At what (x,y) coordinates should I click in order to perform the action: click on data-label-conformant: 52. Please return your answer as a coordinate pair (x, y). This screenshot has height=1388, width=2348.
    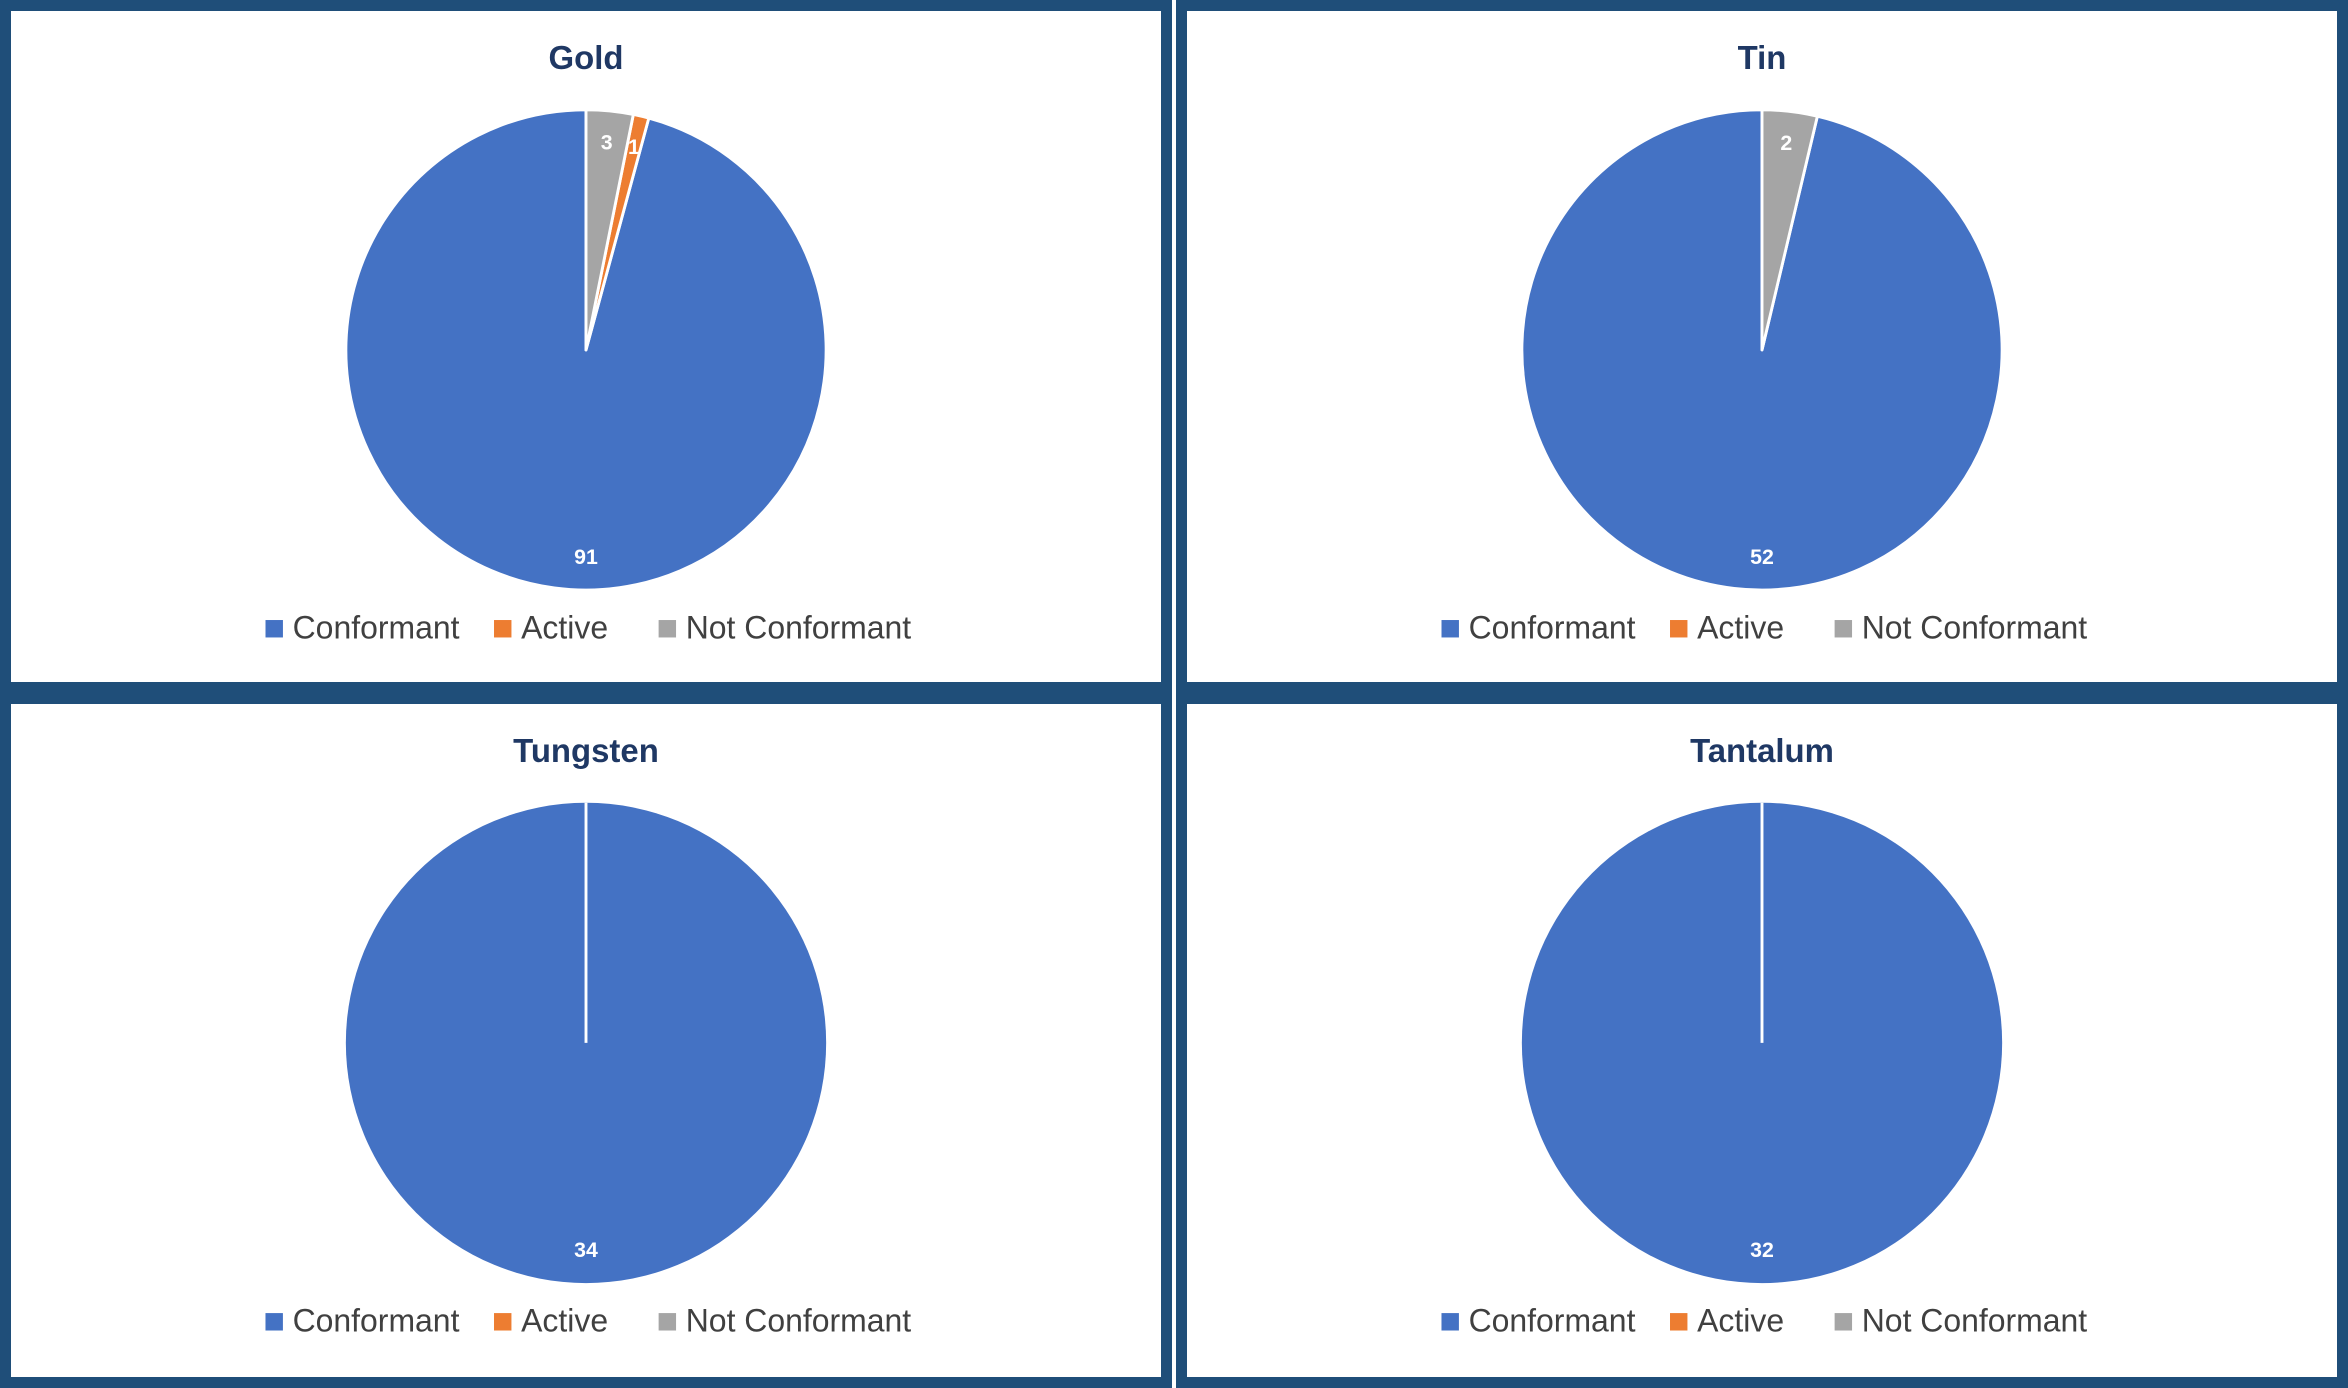
    Looking at the image, I should click on (1762, 557).